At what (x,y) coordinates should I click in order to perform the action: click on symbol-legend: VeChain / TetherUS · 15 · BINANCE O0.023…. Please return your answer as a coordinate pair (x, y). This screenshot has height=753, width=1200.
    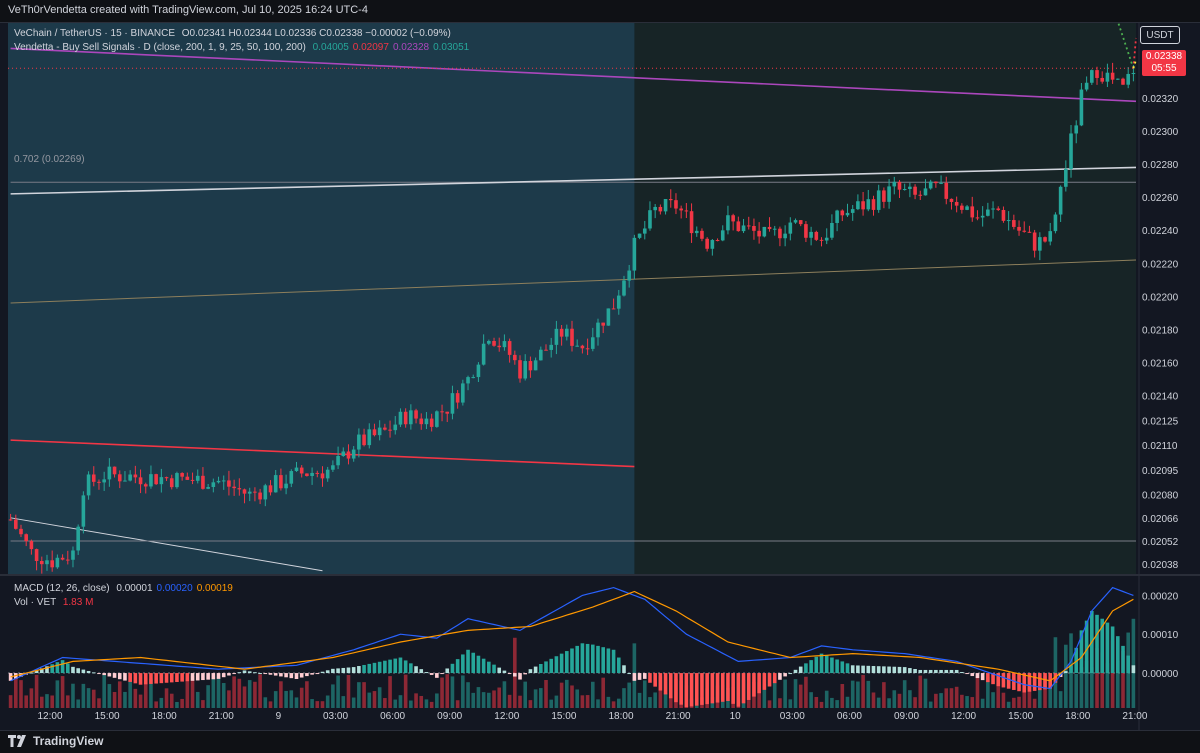
    Looking at the image, I should click on (232, 33).